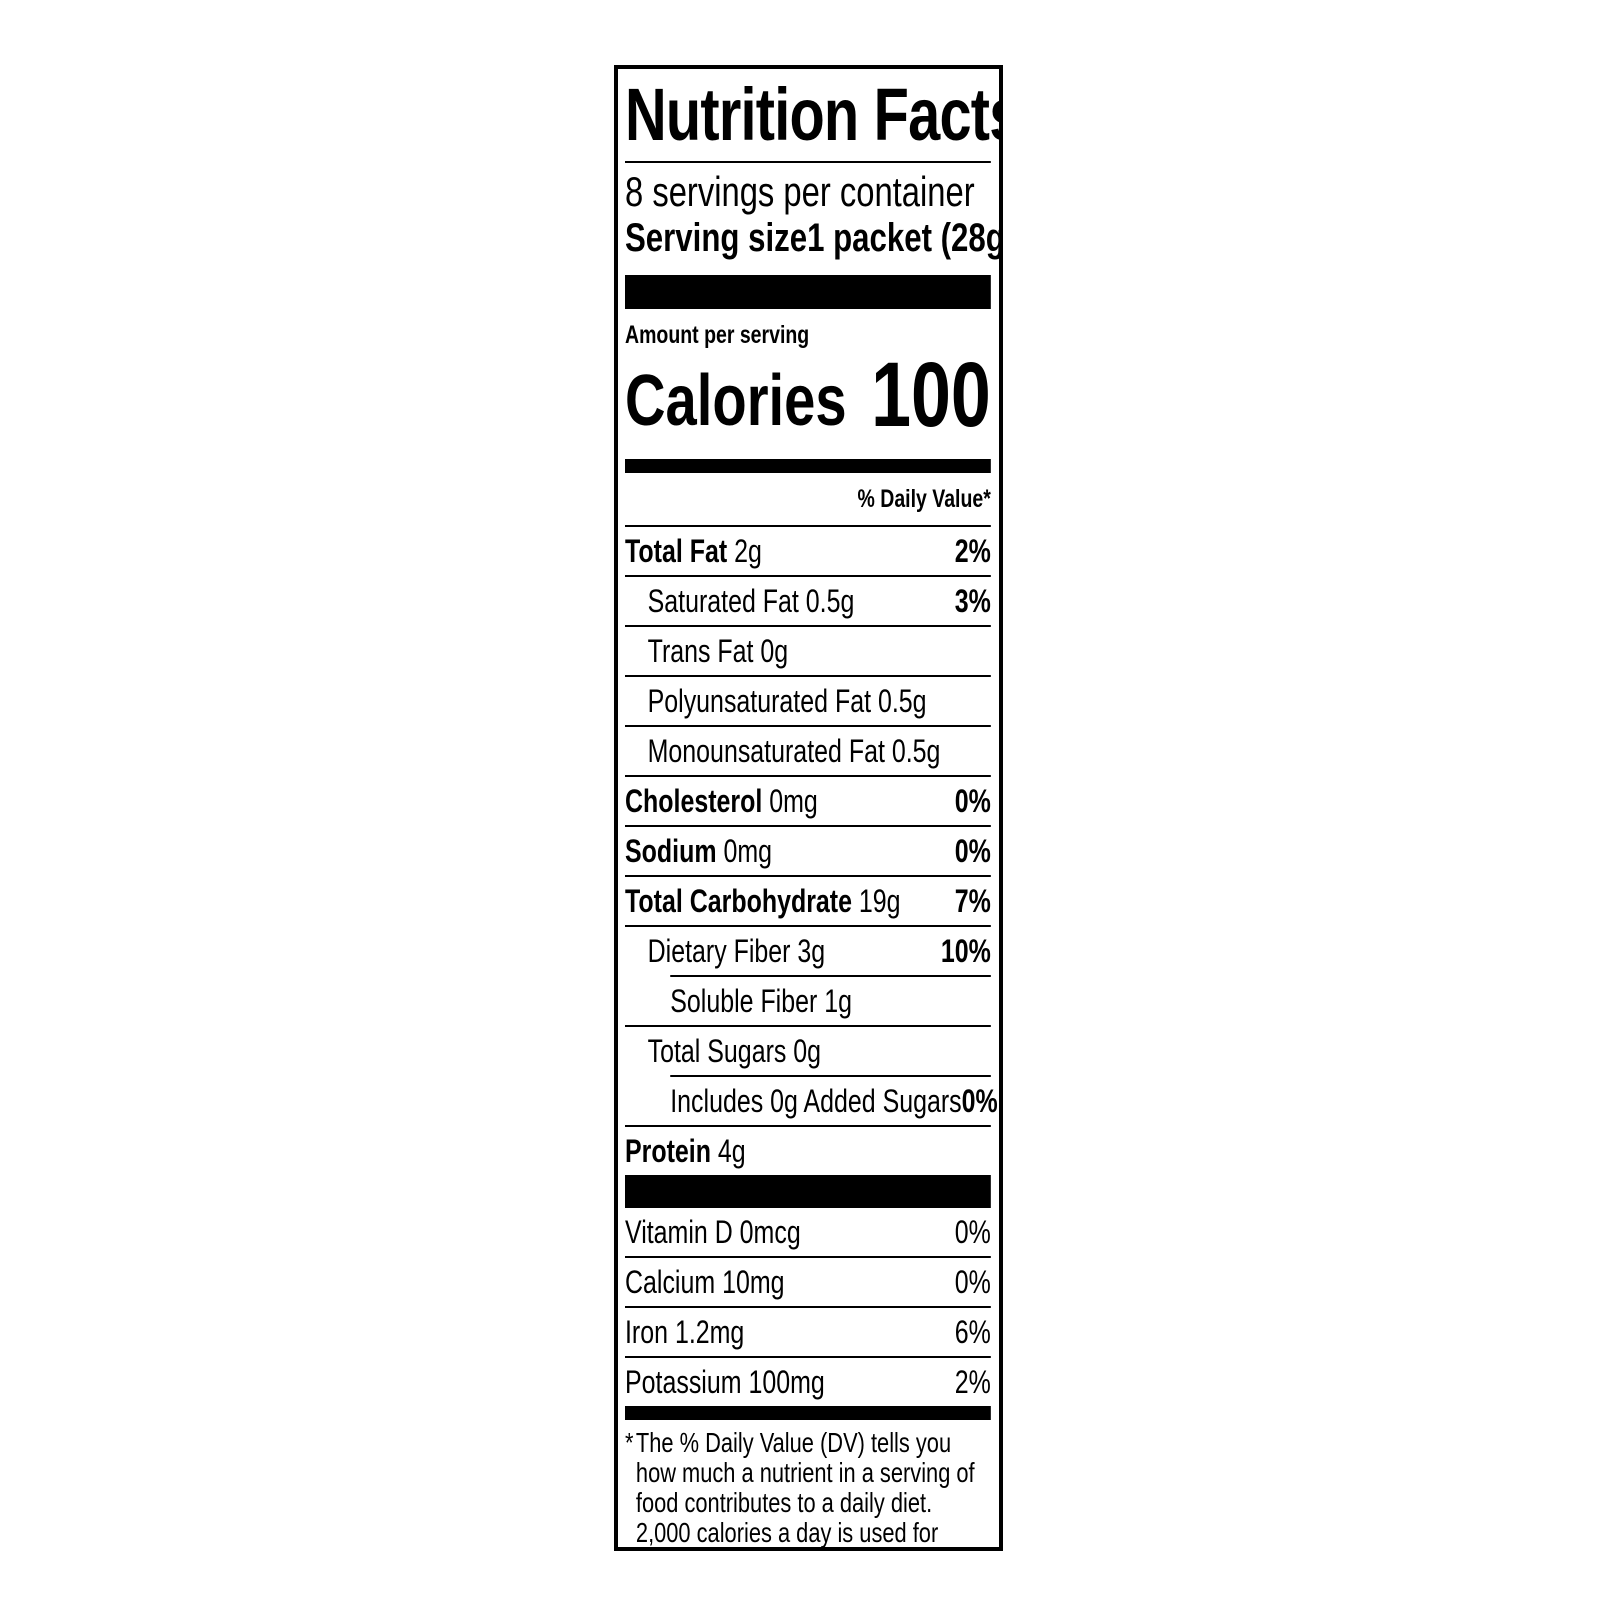  What do you see at coordinates (700, 650) in the screenshot?
I see `nutrient-name: Trans Fat` at bounding box center [700, 650].